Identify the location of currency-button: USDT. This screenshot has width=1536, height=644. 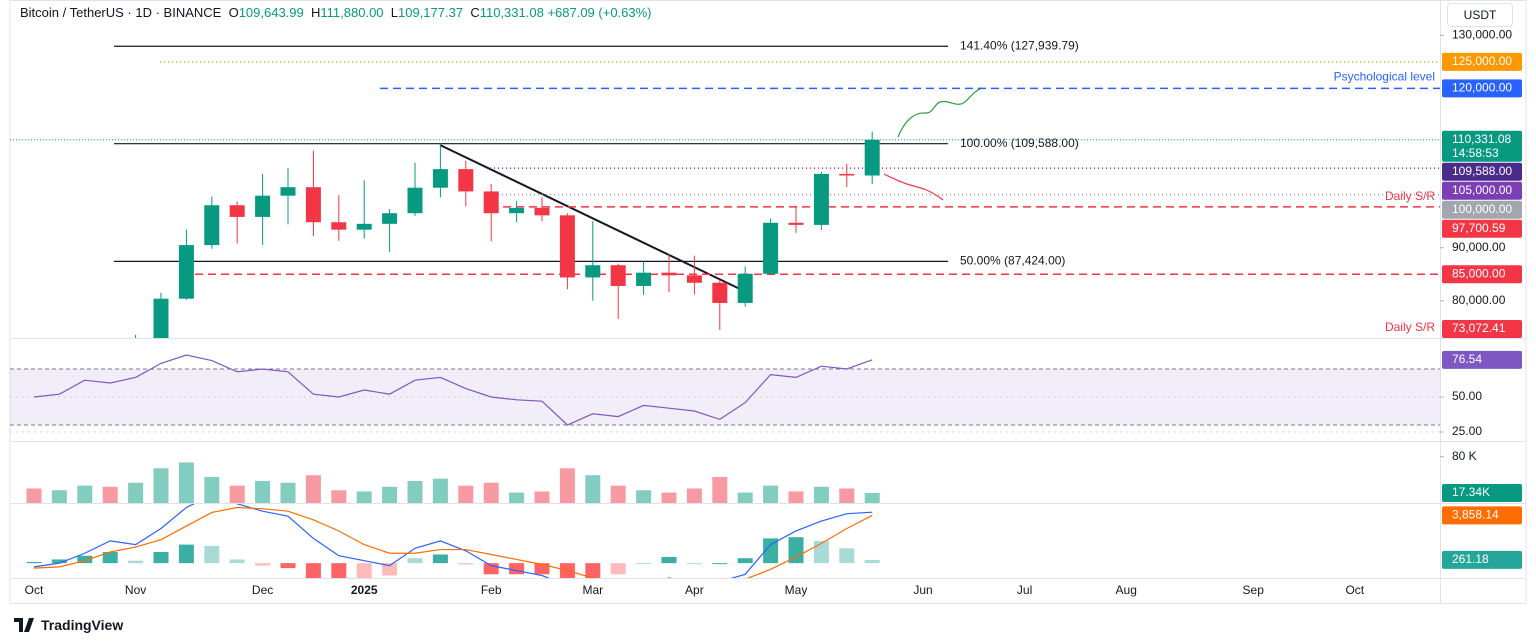
(1480, 15).